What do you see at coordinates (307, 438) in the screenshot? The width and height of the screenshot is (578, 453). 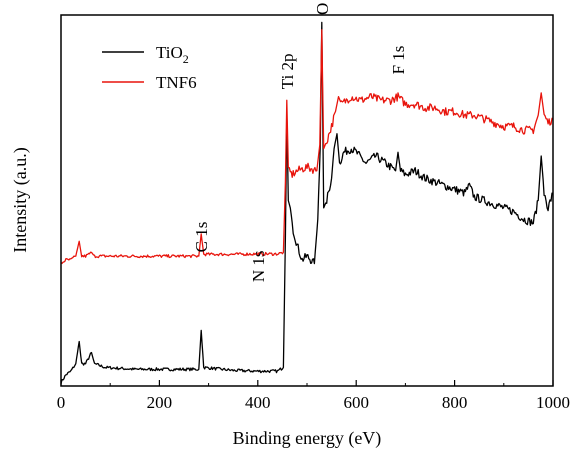 I see `x-axis-title: Binding energy (eV)` at bounding box center [307, 438].